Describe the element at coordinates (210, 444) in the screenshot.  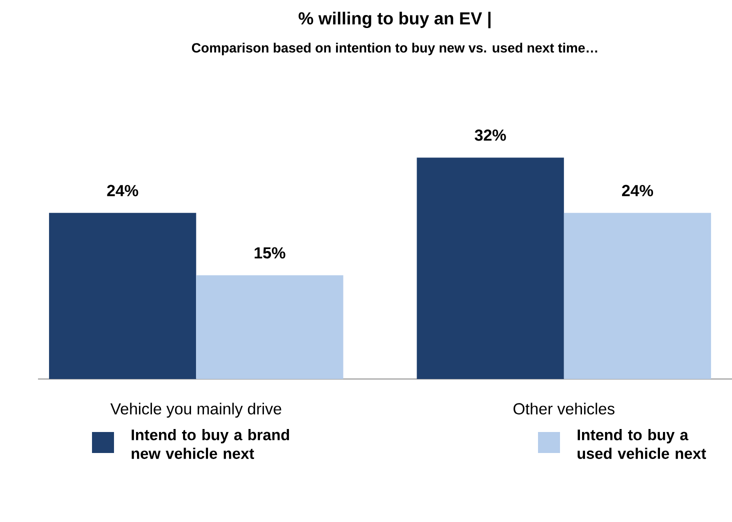
I see `legend-label: Intend to buy a brand new vehicle next` at that location.